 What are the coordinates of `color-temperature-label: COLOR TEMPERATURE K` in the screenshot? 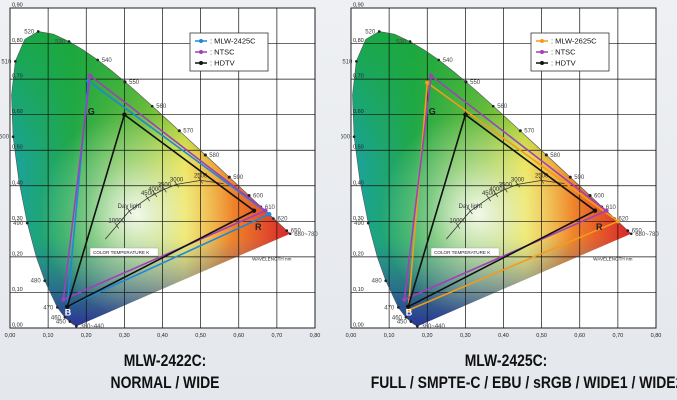 It's located at (462, 252).